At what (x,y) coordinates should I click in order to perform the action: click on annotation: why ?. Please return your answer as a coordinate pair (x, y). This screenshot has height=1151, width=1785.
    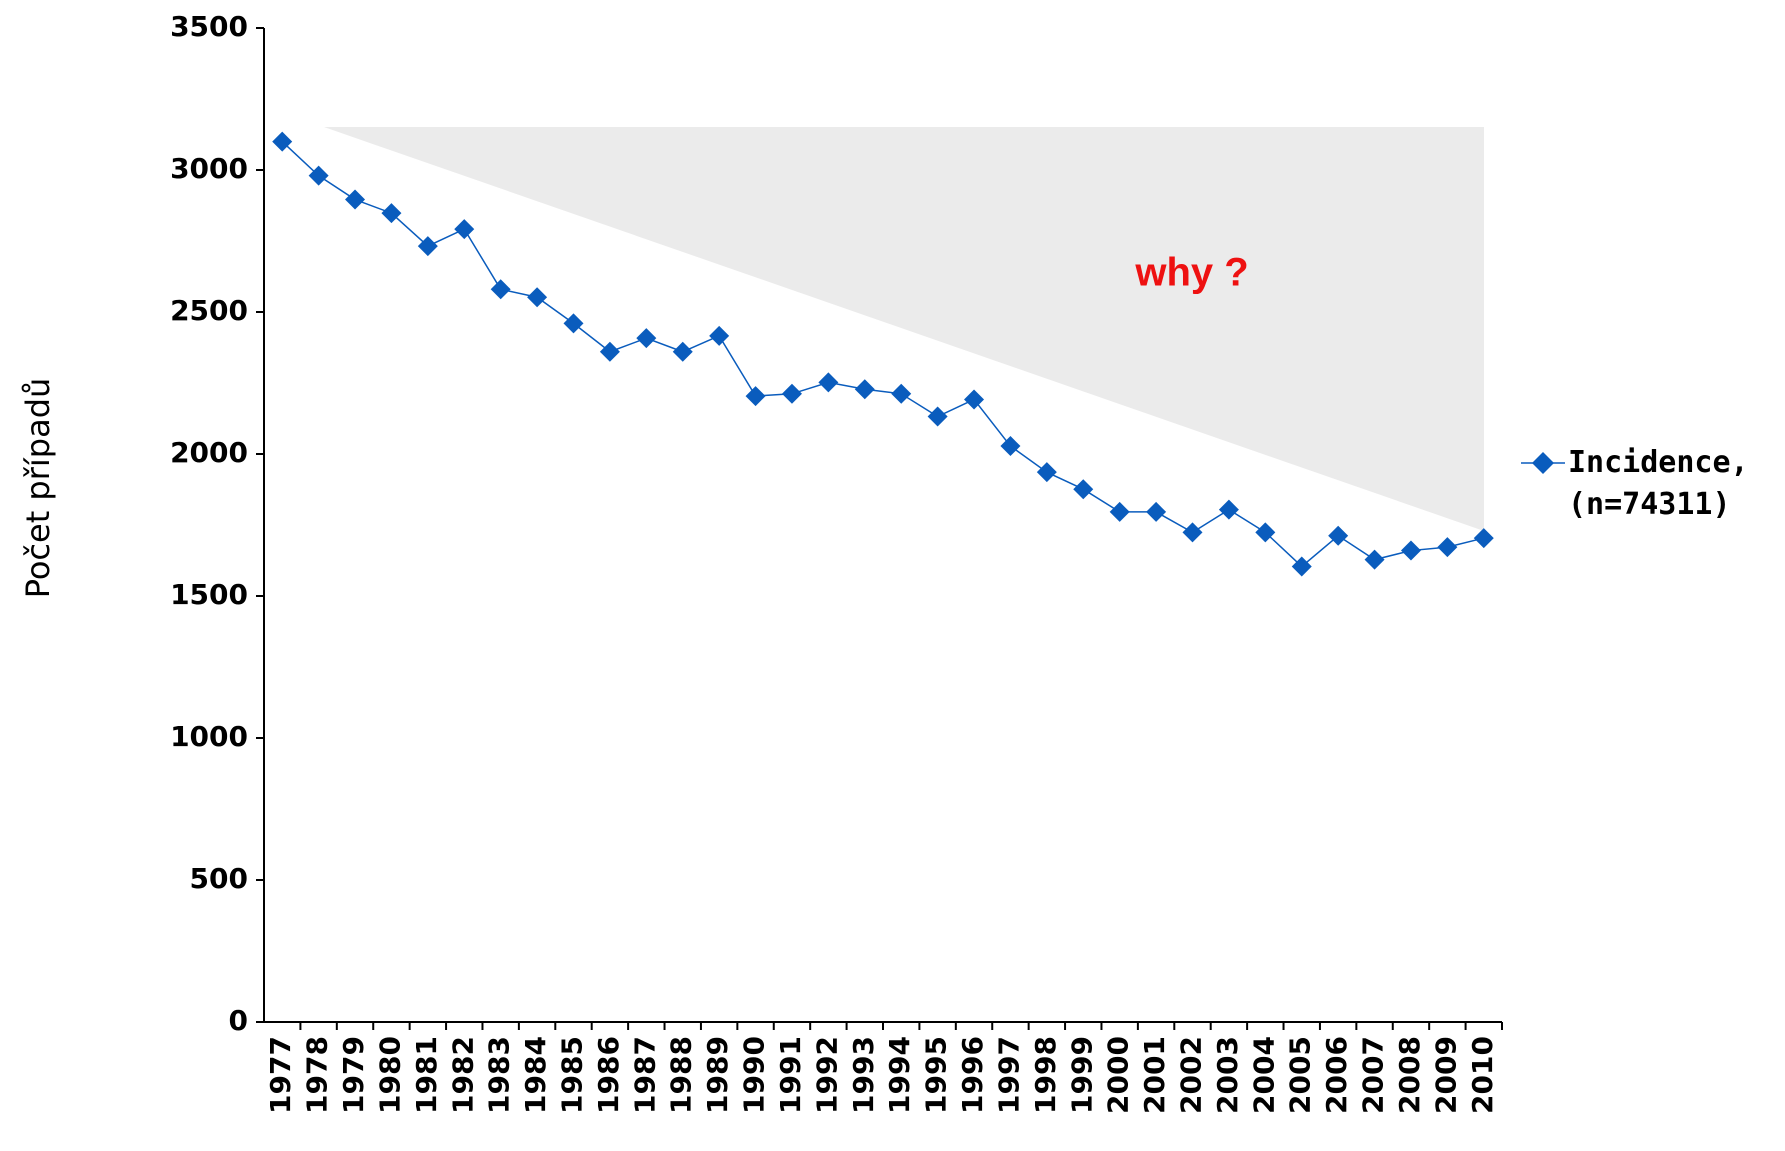
    Looking at the image, I should click on (1191, 273).